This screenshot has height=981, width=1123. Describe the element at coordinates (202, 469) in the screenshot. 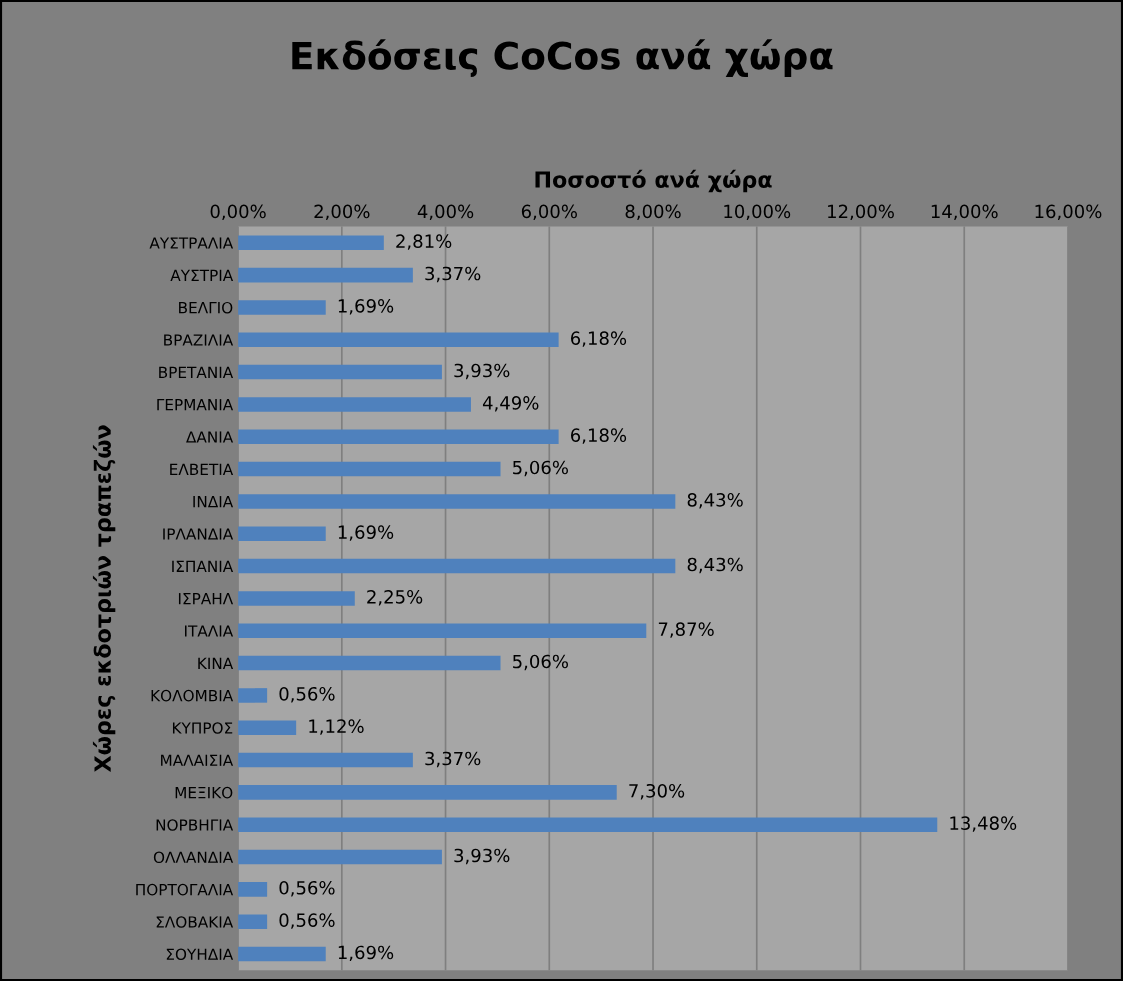

I see `y-tick-label: ΕΛΒΕΤΙΑ` at that location.